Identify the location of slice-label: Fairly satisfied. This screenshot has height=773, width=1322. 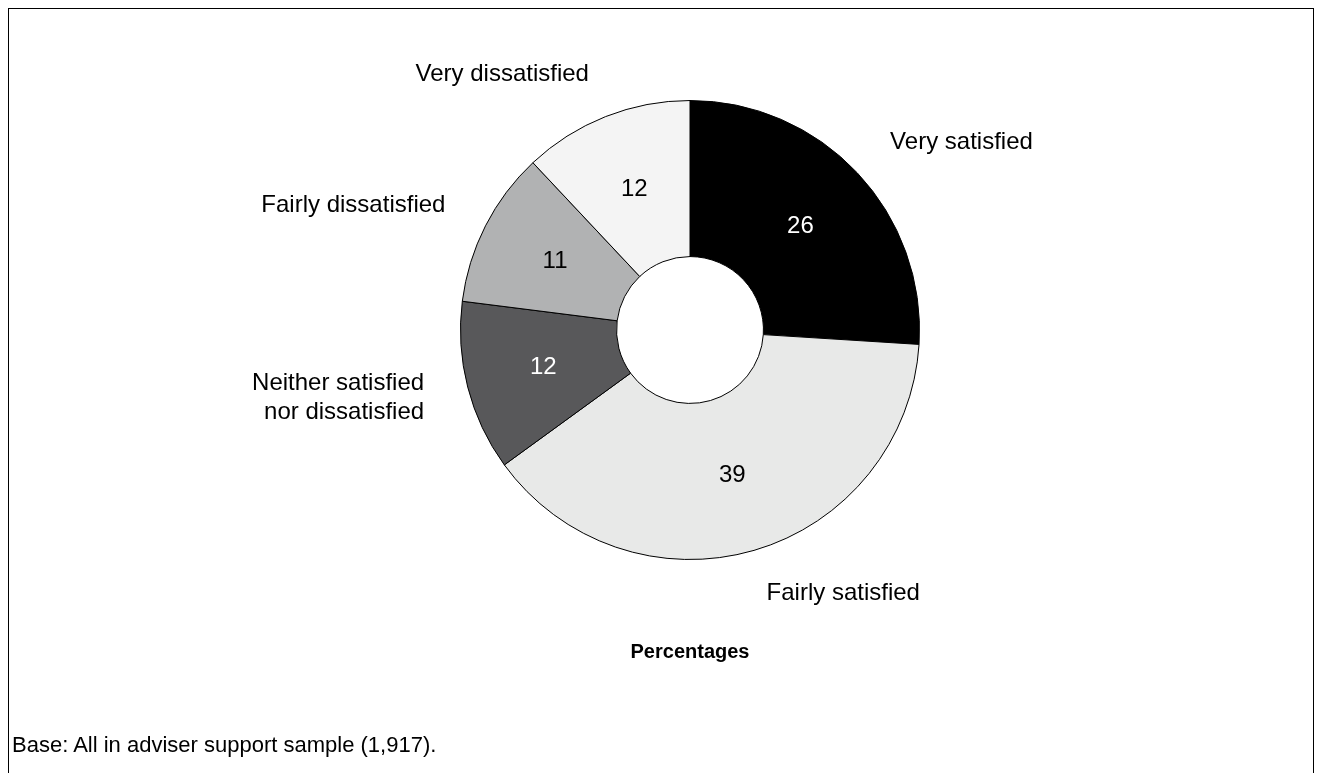
(843, 592).